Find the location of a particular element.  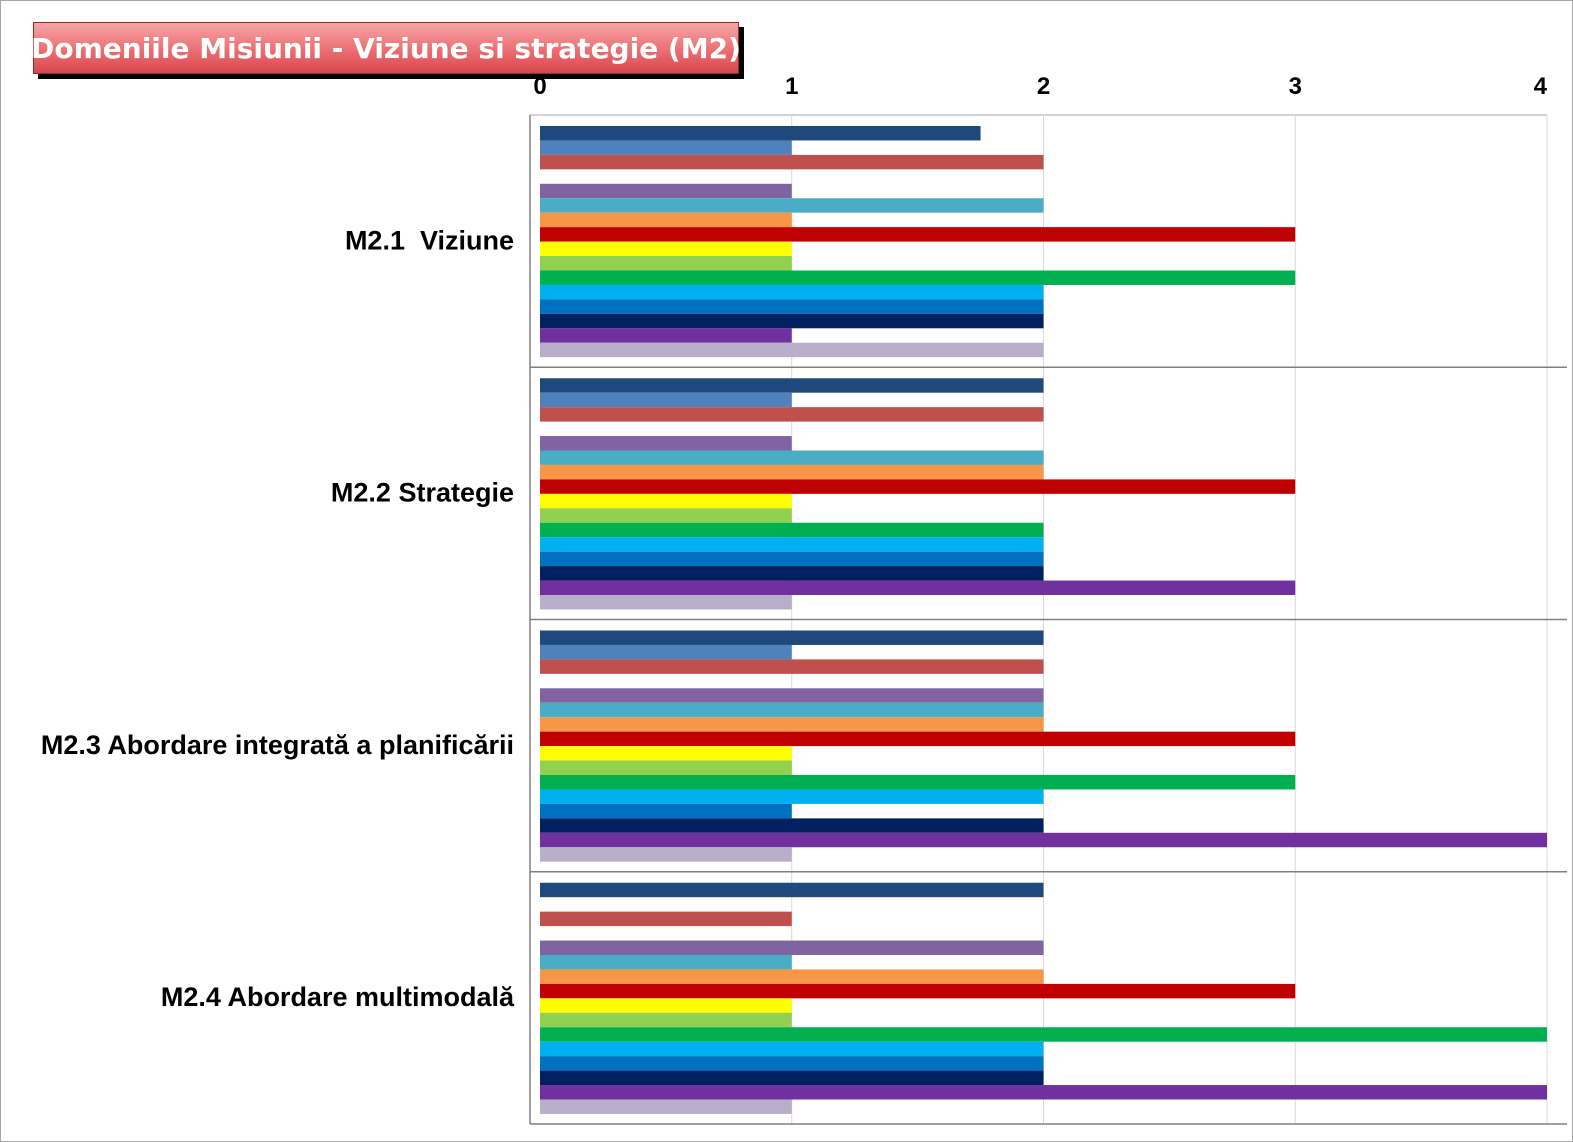

category-label: M2.1 Viziune is located at coordinates (429, 240).